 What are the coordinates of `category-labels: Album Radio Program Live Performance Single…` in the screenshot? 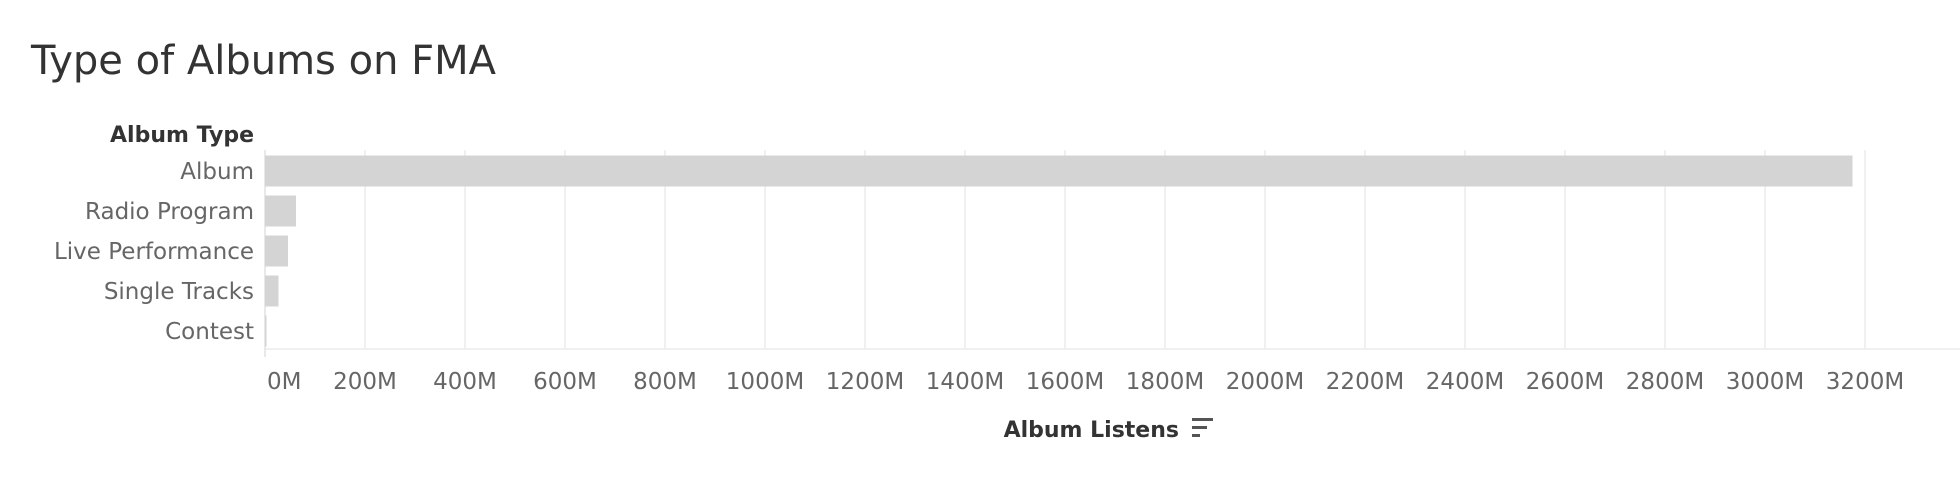 It's located at (154, 252).